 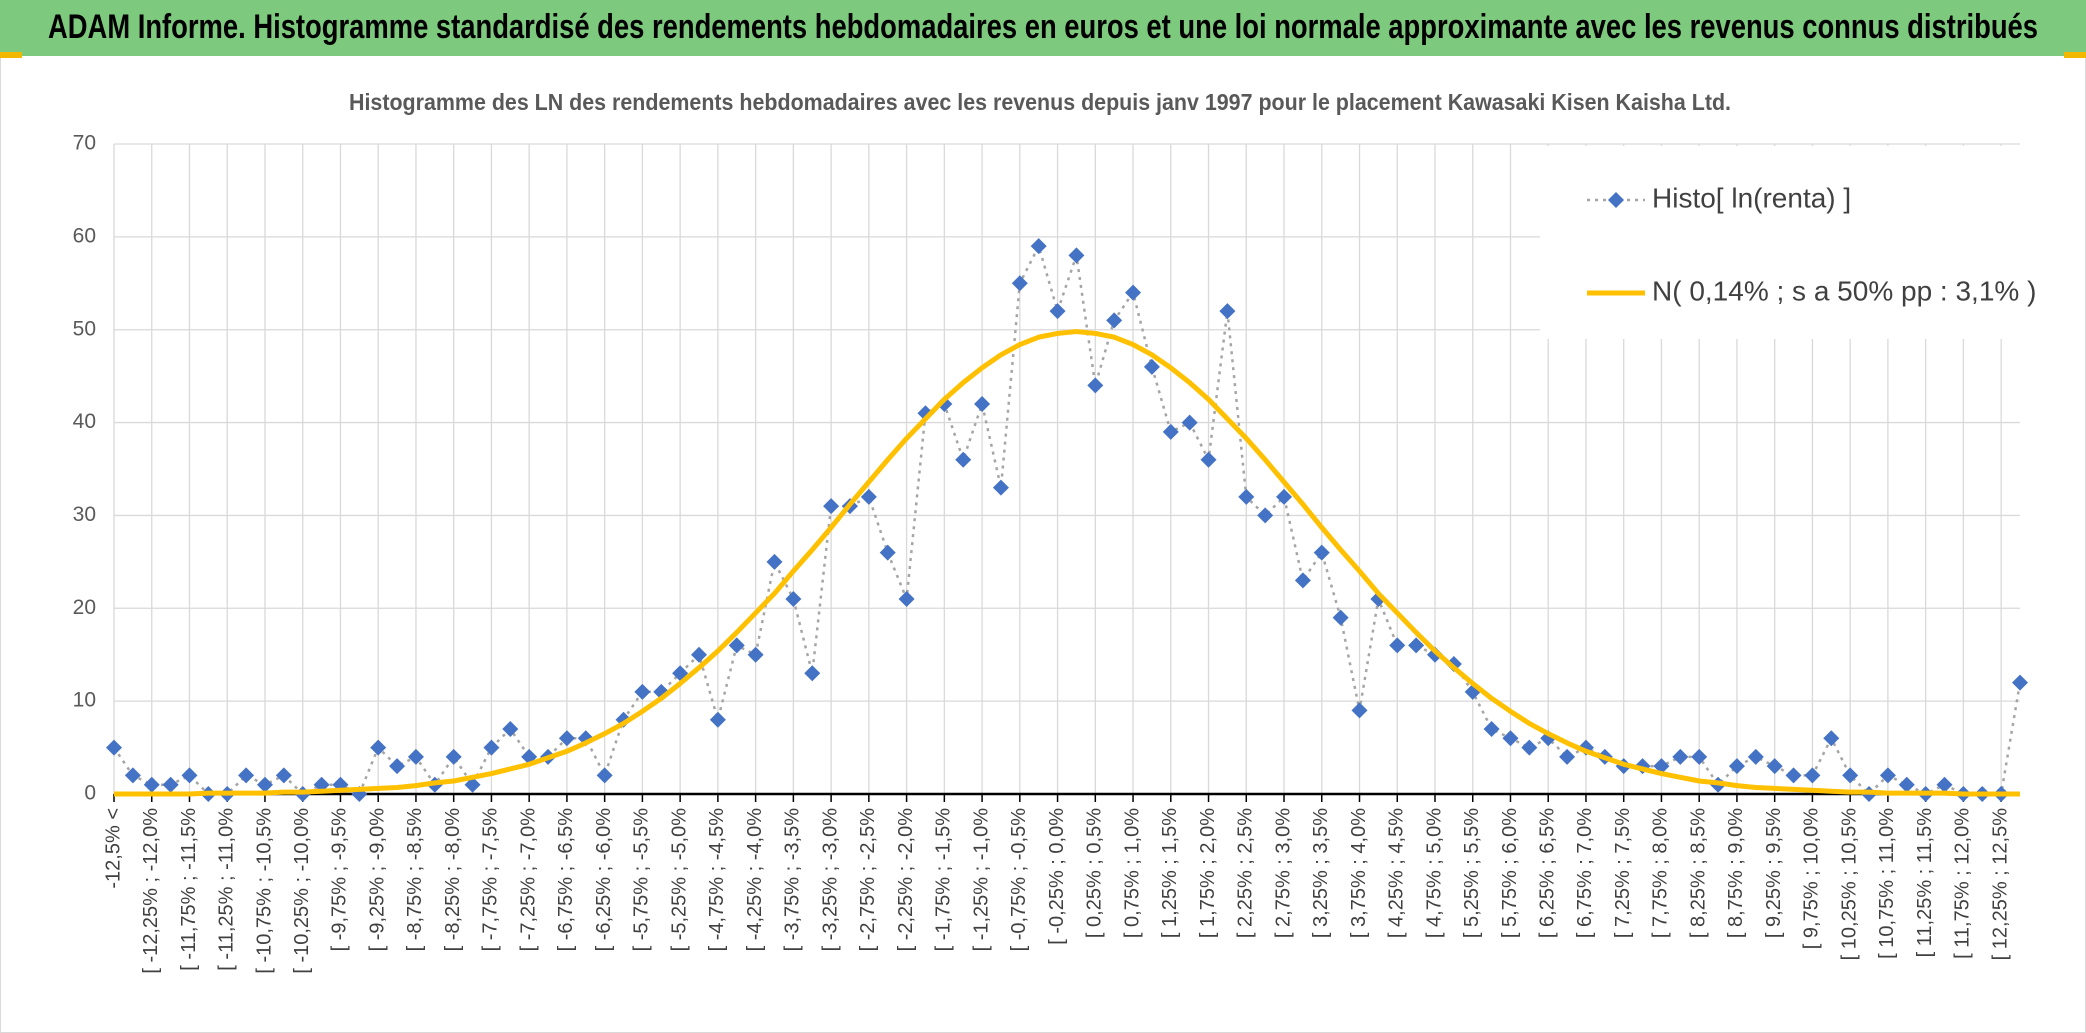 What do you see at coordinates (1170, 873) in the screenshot?
I see `x-tick-label: [ 1,25% ; 1,5%` at bounding box center [1170, 873].